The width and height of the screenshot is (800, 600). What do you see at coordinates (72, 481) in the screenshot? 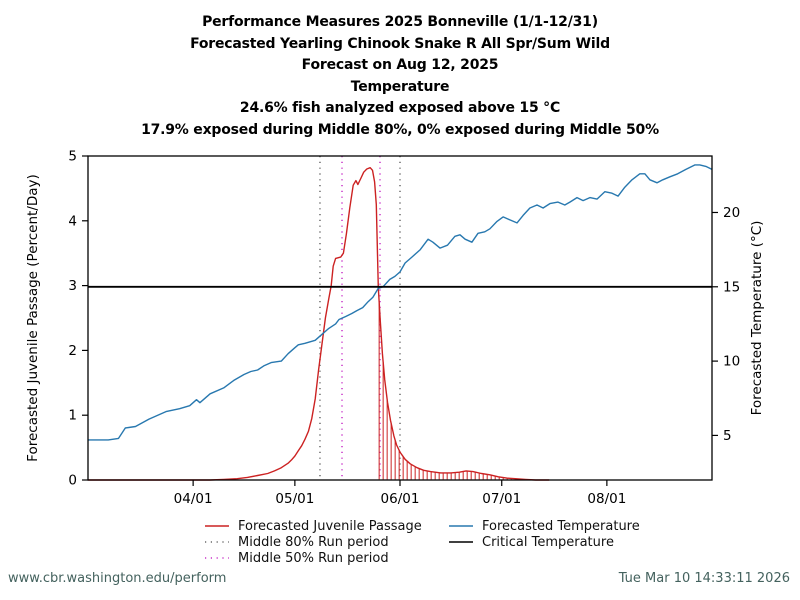
I see `left-tick-label: 0` at bounding box center [72, 481].